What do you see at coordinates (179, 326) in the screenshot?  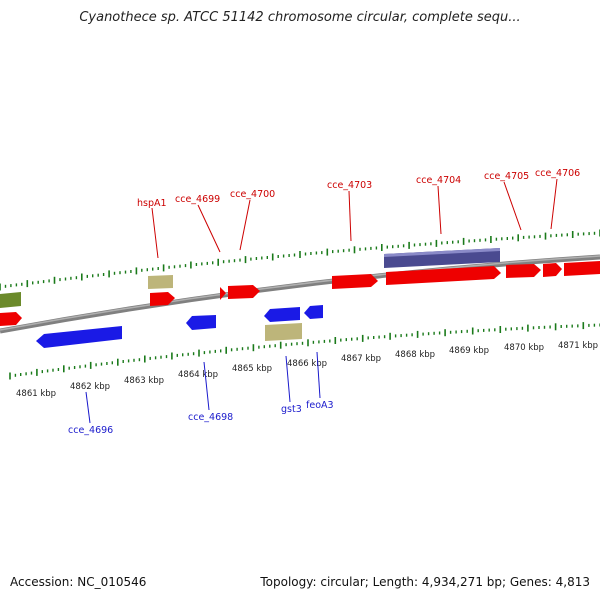 I see `reverse-genes` at bounding box center [179, 326].